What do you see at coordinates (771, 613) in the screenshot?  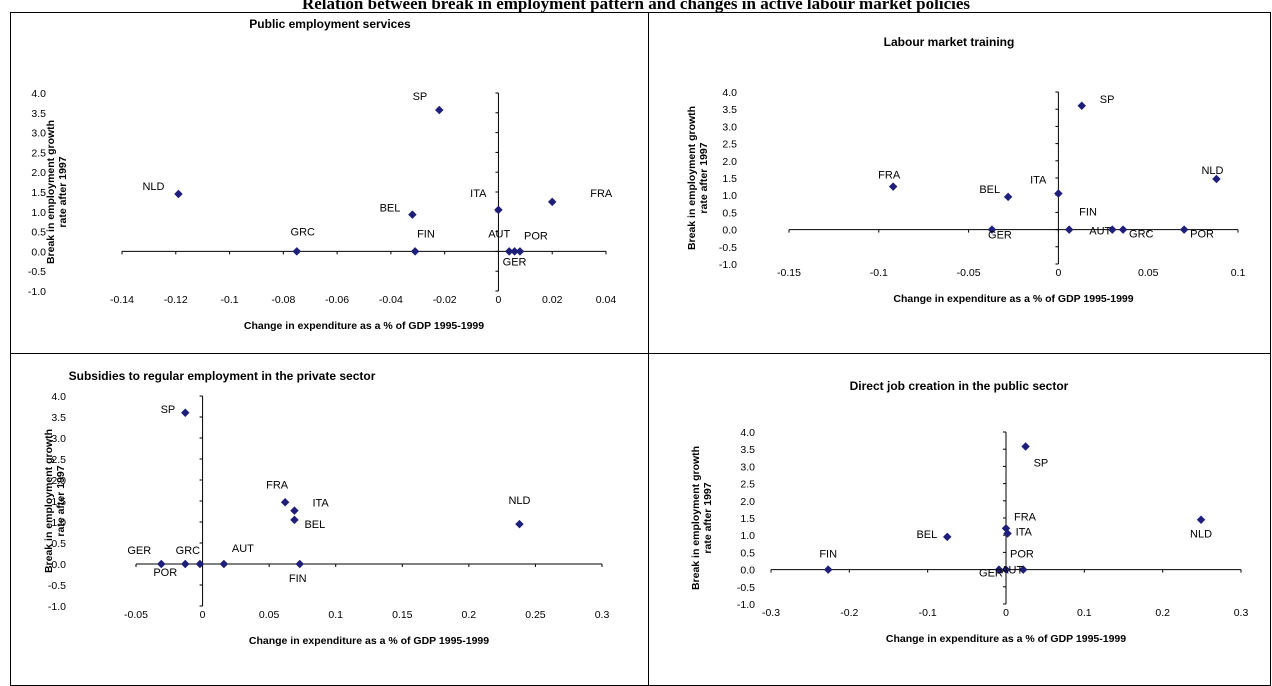 I see `x-tick-label: -0.3` at bounding box center [771, 613].